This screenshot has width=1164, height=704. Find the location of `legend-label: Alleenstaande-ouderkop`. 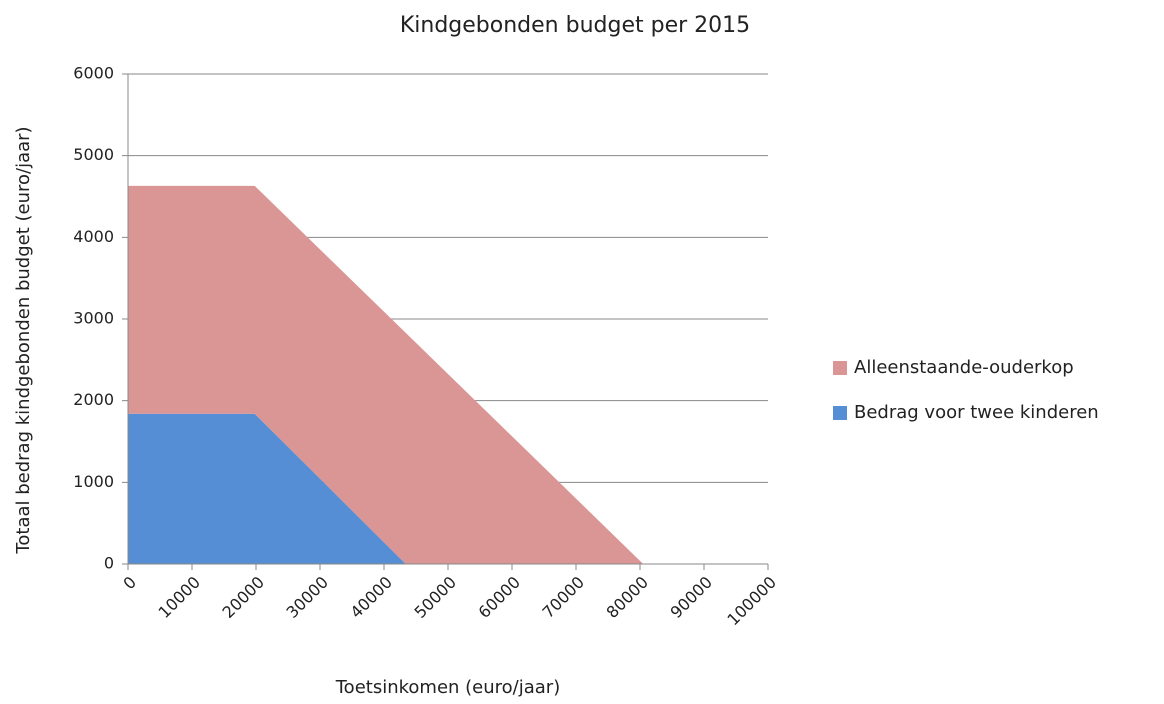

legend-label: Alleenstaande-ouderkop is located at coordinates (964, 367).